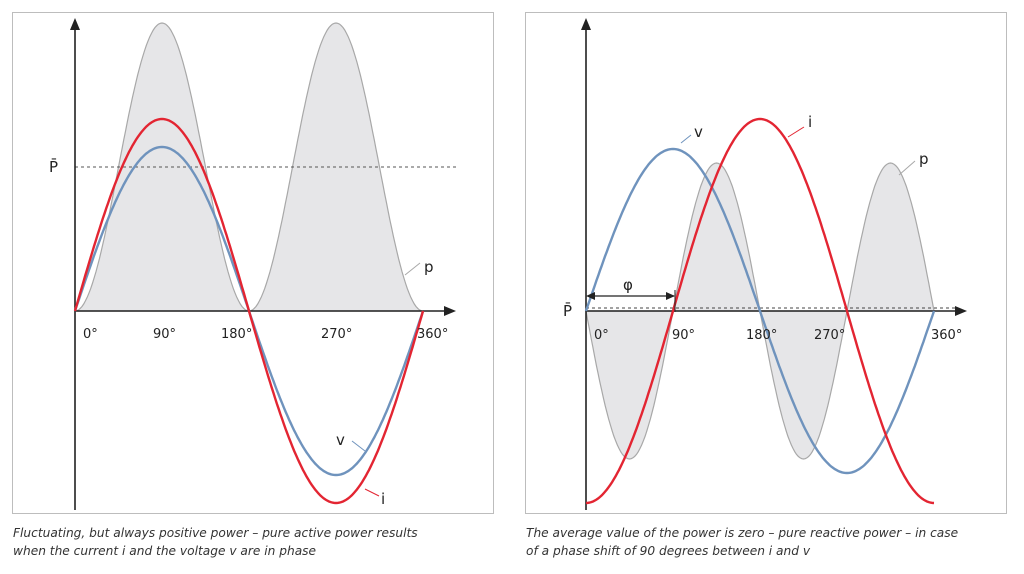  What do you see at coordinates (628, 285) in the screenshot?
I see `phi-label: φ` at bounding box center [628, 285].